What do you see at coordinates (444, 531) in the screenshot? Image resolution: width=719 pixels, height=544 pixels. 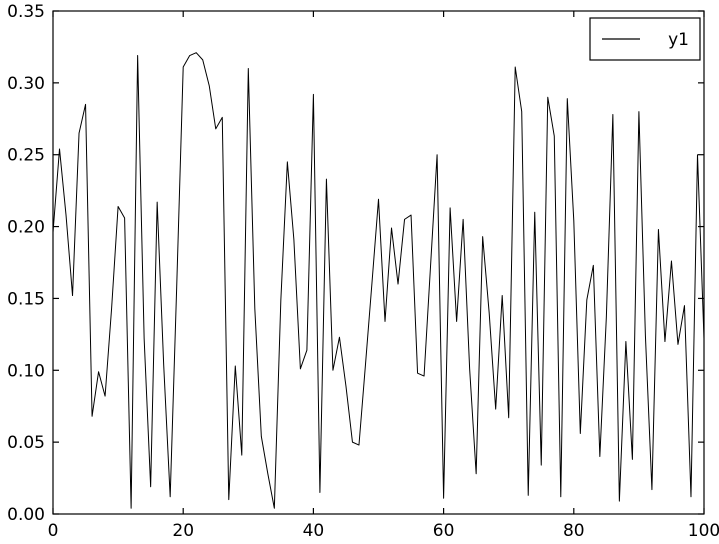 I see `x-tick-label: 60` at bounding box center [444, 531].